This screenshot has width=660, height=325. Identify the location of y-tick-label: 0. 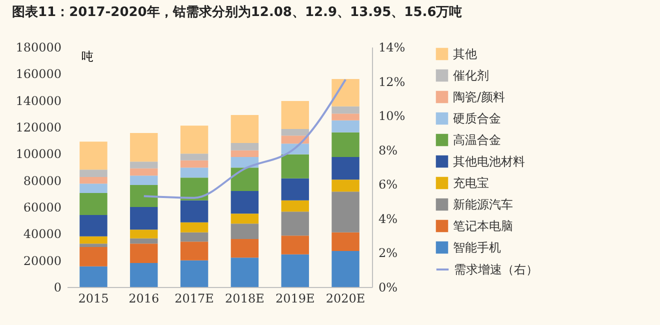
(58, 287).